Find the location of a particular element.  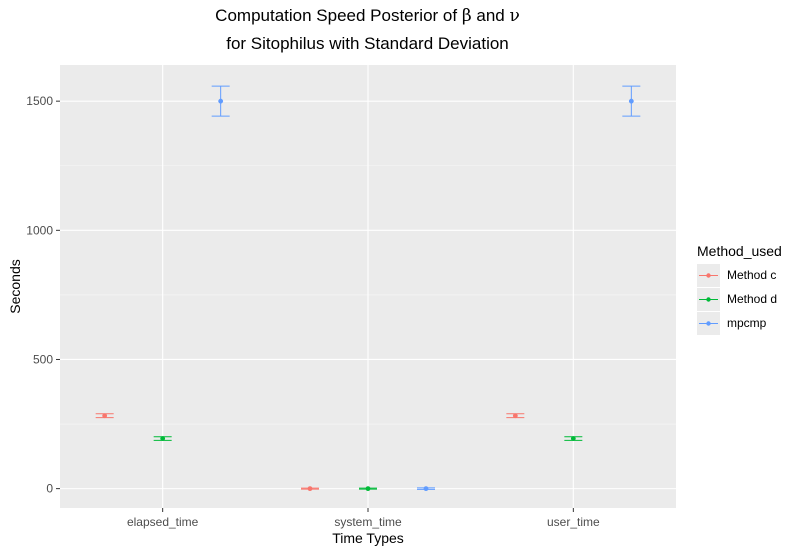

y-tick-label: 500 is located at coordinates (43, 359).